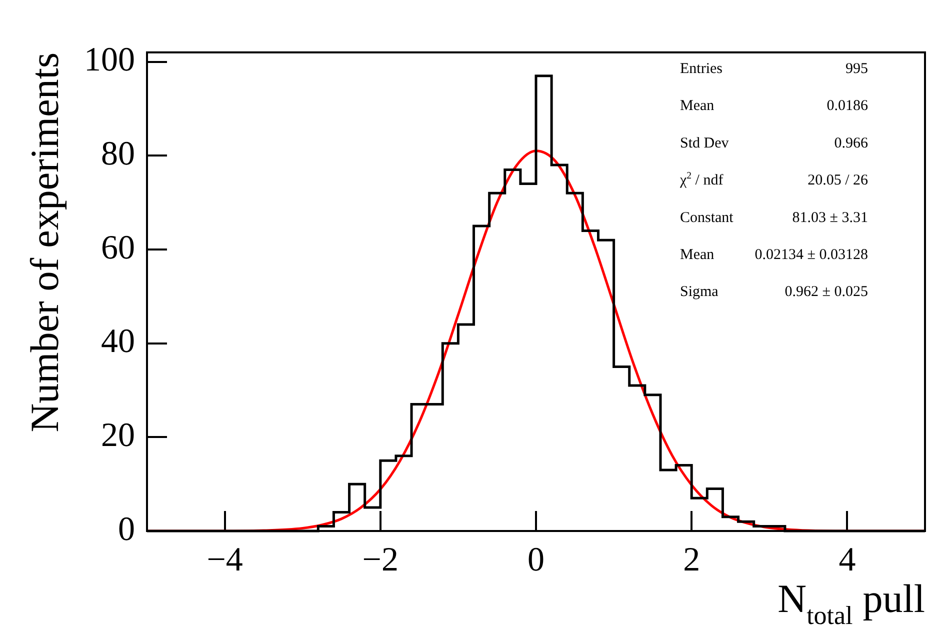  Describe the element at coordinates (126, 529) in the screenshot. I see `y-tick-label: 0` at that location.